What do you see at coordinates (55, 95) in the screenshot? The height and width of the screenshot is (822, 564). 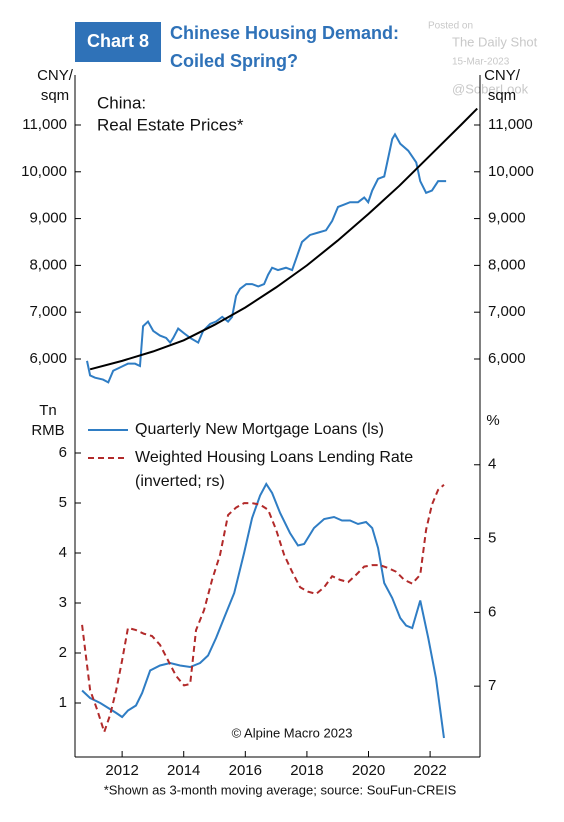 I see `y-axis-label: sqm` at bounding box center [55, 95].